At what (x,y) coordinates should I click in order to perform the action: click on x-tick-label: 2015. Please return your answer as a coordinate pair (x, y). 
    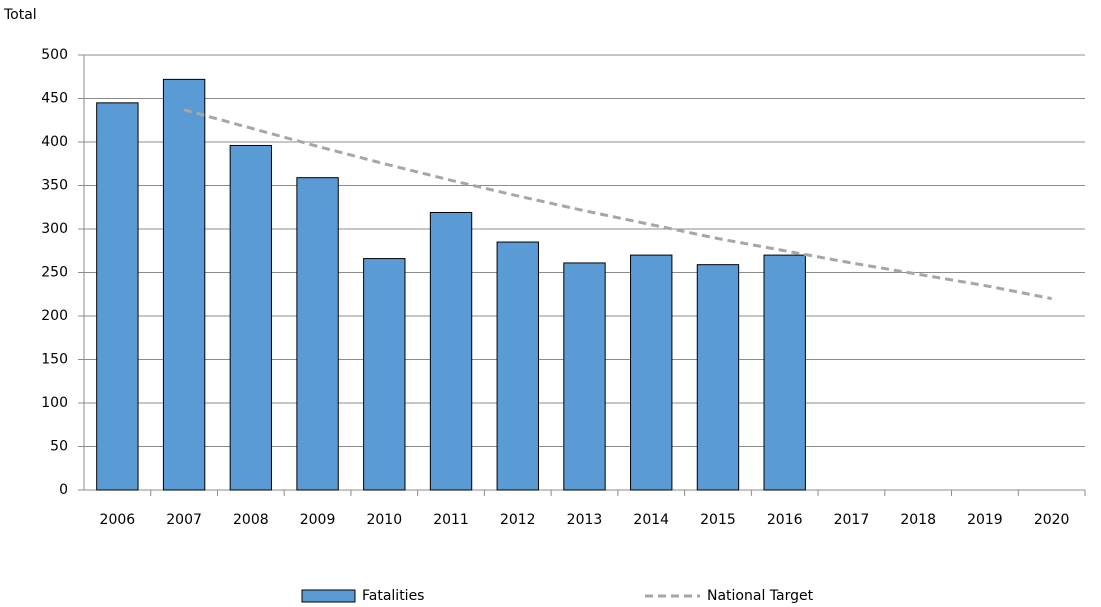
    Looking at the image, I should click on (718, 520).